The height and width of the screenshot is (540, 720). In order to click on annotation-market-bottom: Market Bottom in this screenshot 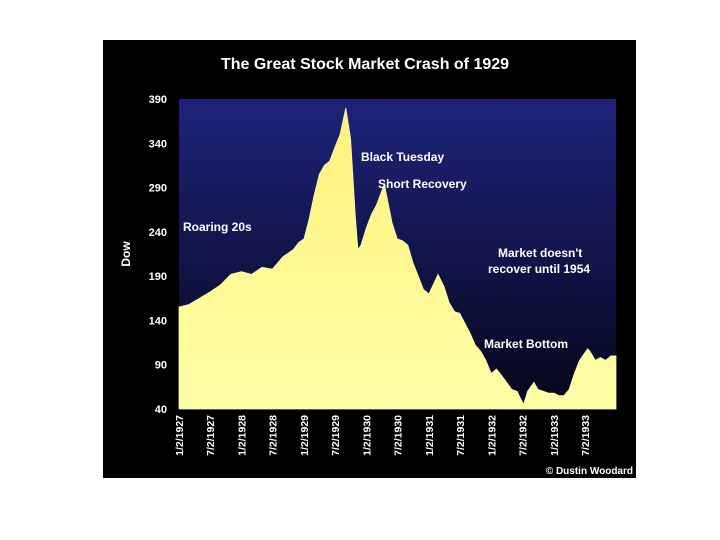, I will do `click(526, 344)`.